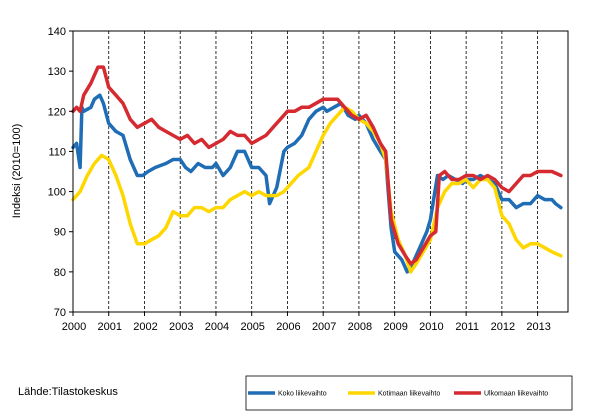  I want to click on y-axis: 70 80 90 100 110 120 130 140, so click(60, 172).